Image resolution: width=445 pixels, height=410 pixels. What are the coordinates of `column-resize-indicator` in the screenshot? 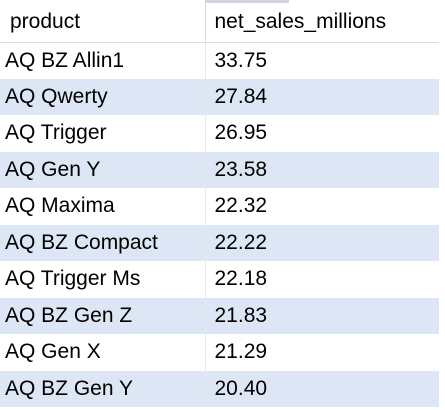 It's located at (247, 1).